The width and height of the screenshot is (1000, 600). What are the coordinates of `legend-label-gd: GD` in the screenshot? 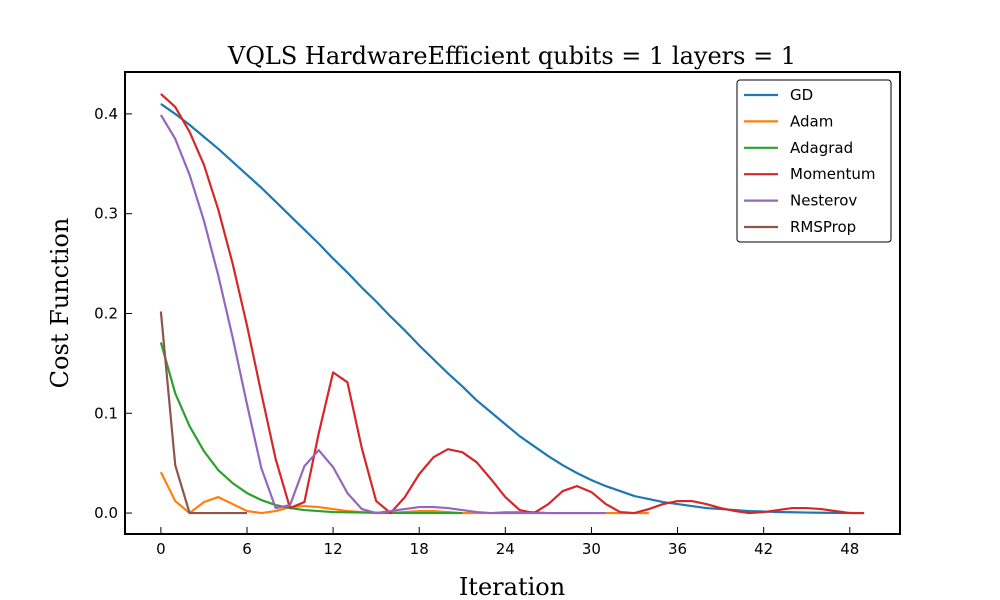 It's located at (801, 95).